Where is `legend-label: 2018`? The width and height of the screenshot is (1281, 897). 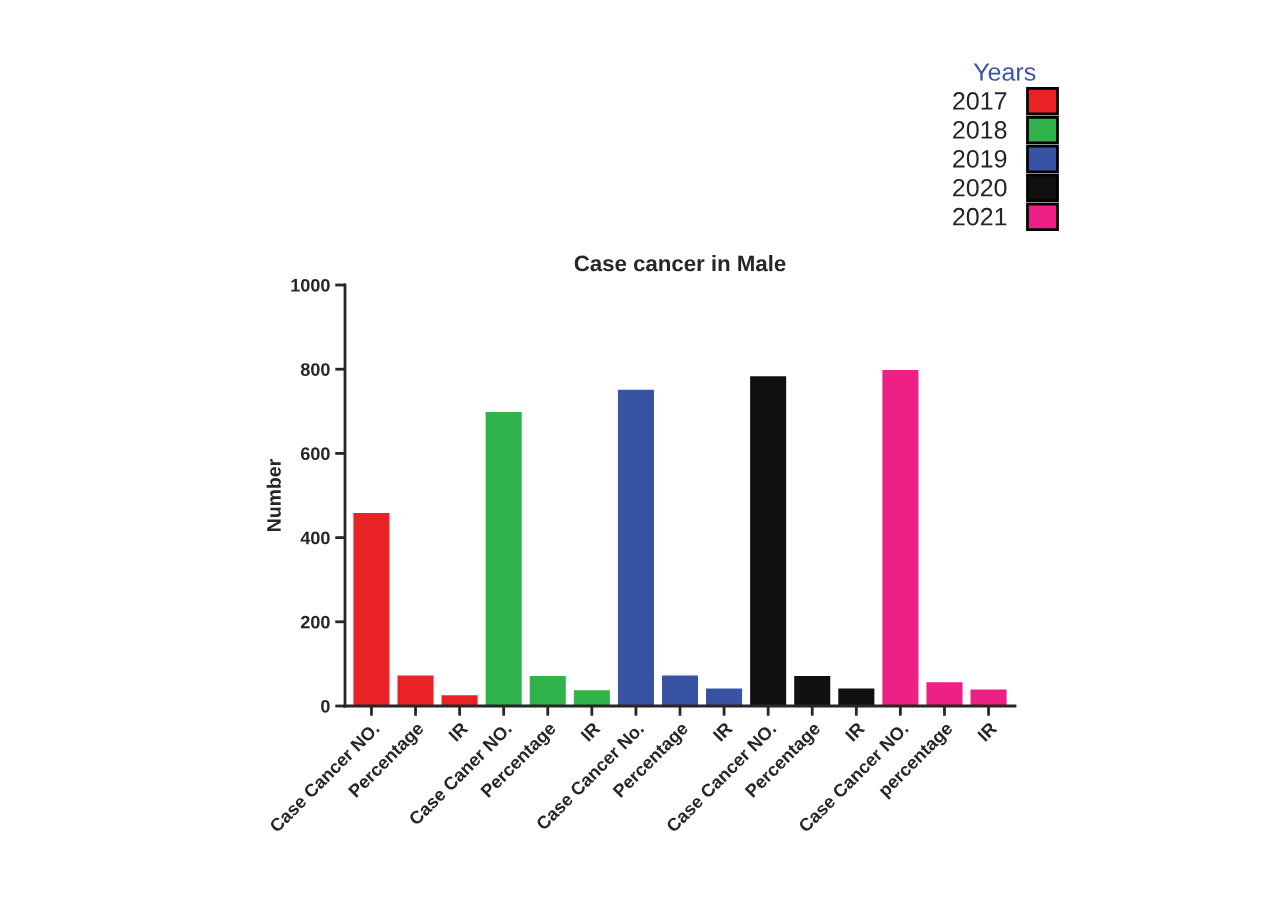
legend-label: 2018 is located at coordinates (980, 130).